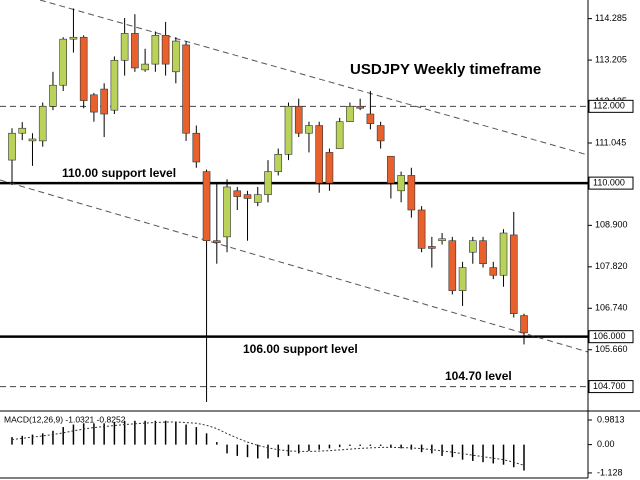 This screenshot has height=480, width=640. I want to click on level-label: 104.700, so click(609, 386).